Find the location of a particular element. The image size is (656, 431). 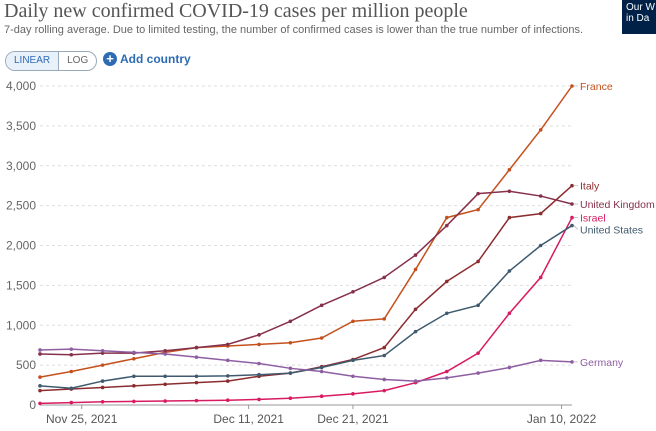

series-label: Israel is located at coordinates (593, 219).